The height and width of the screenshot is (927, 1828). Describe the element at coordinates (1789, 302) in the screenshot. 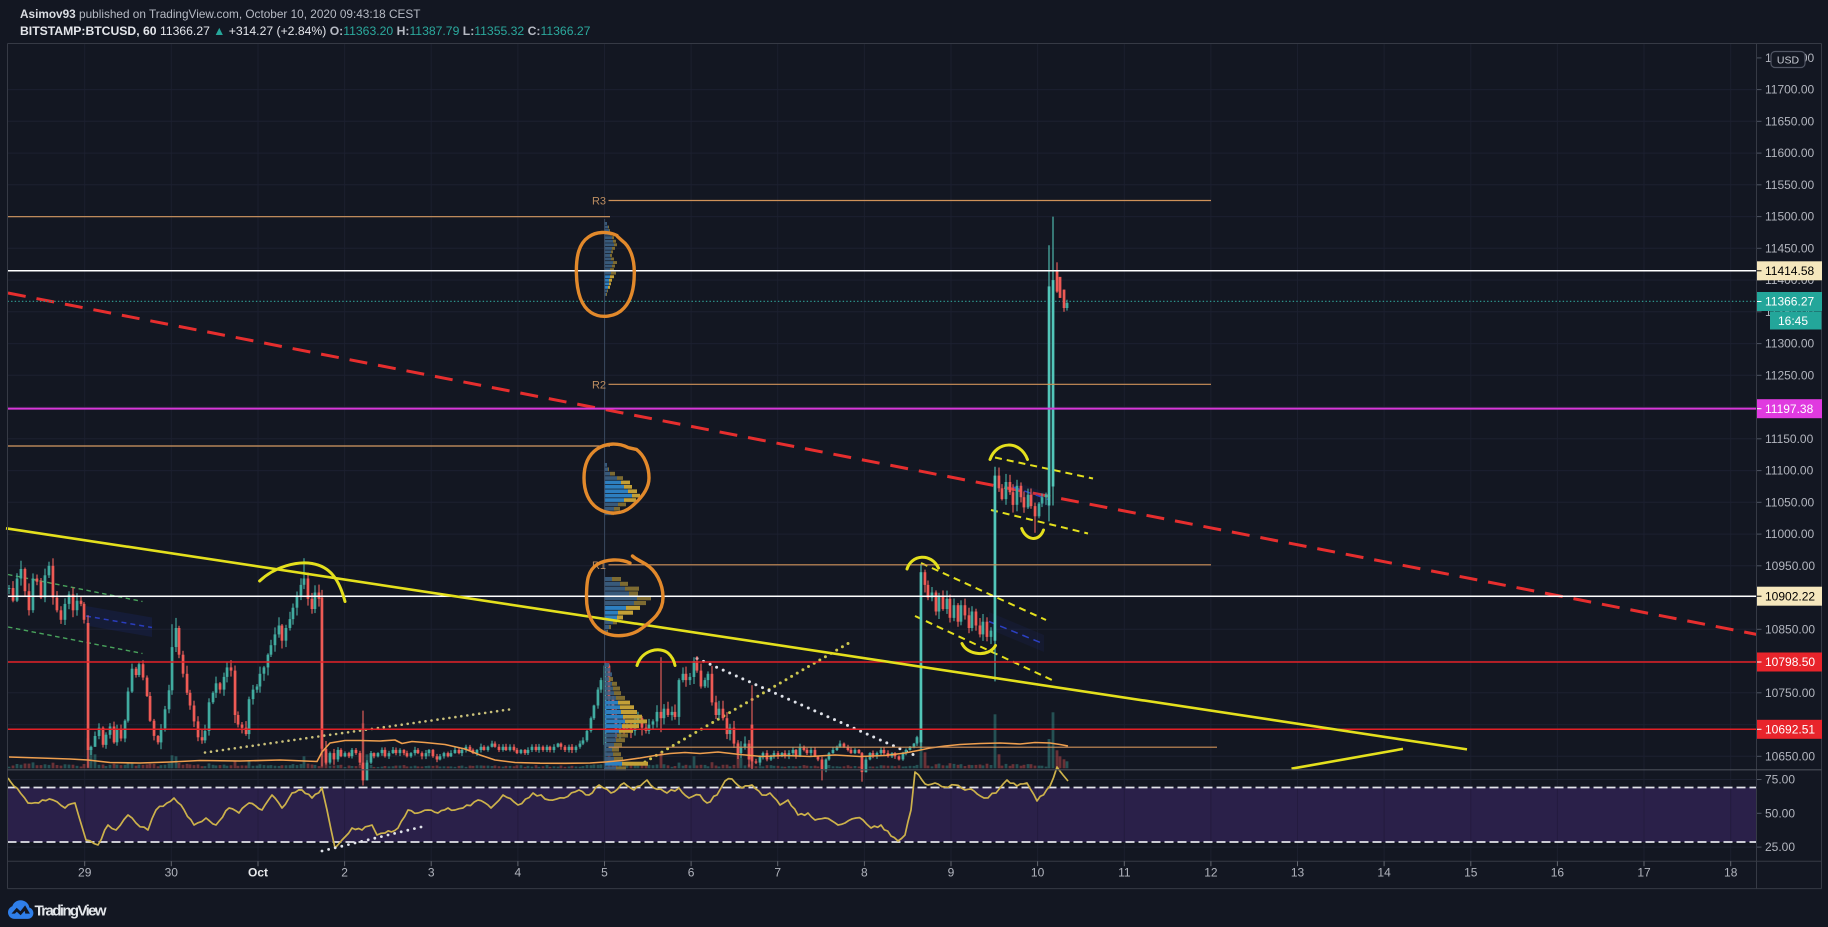

I see `svg-text: 11366.27` at that location.